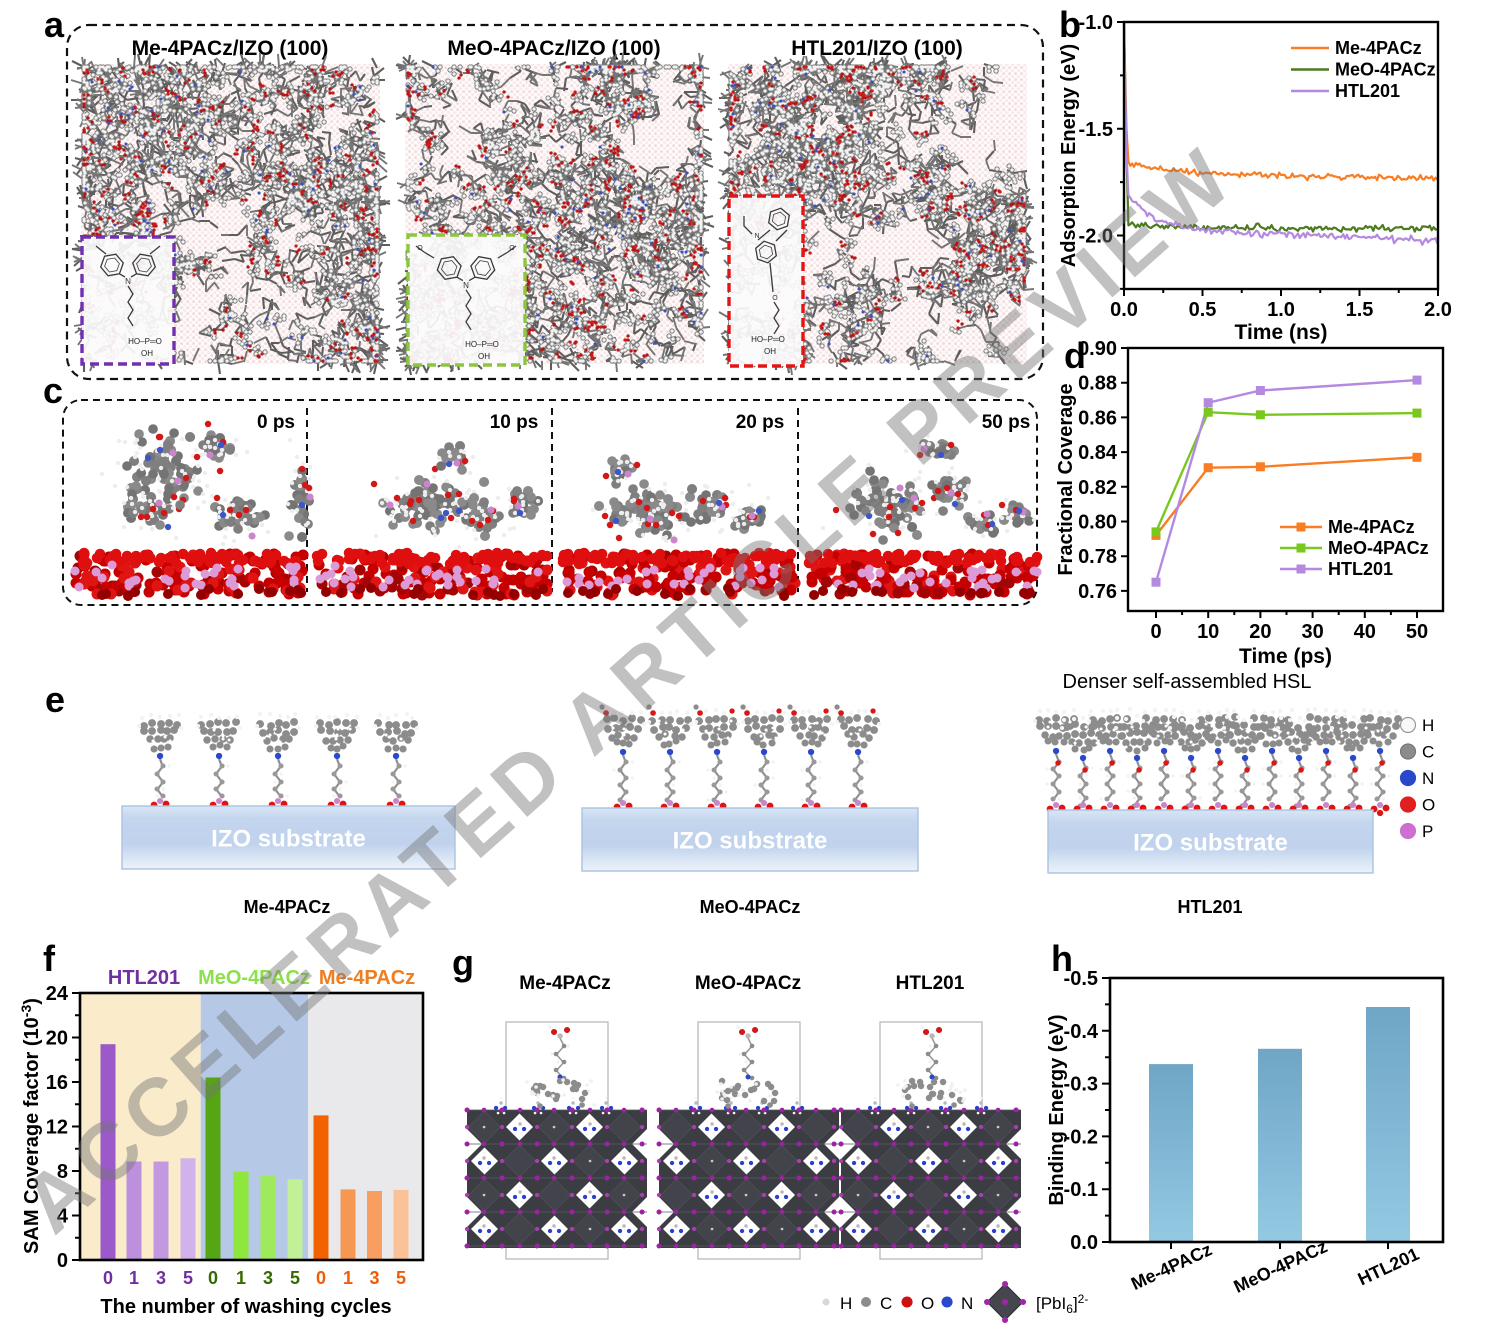  I want to click on svg-text: Time (ns), so click(1281, 332).